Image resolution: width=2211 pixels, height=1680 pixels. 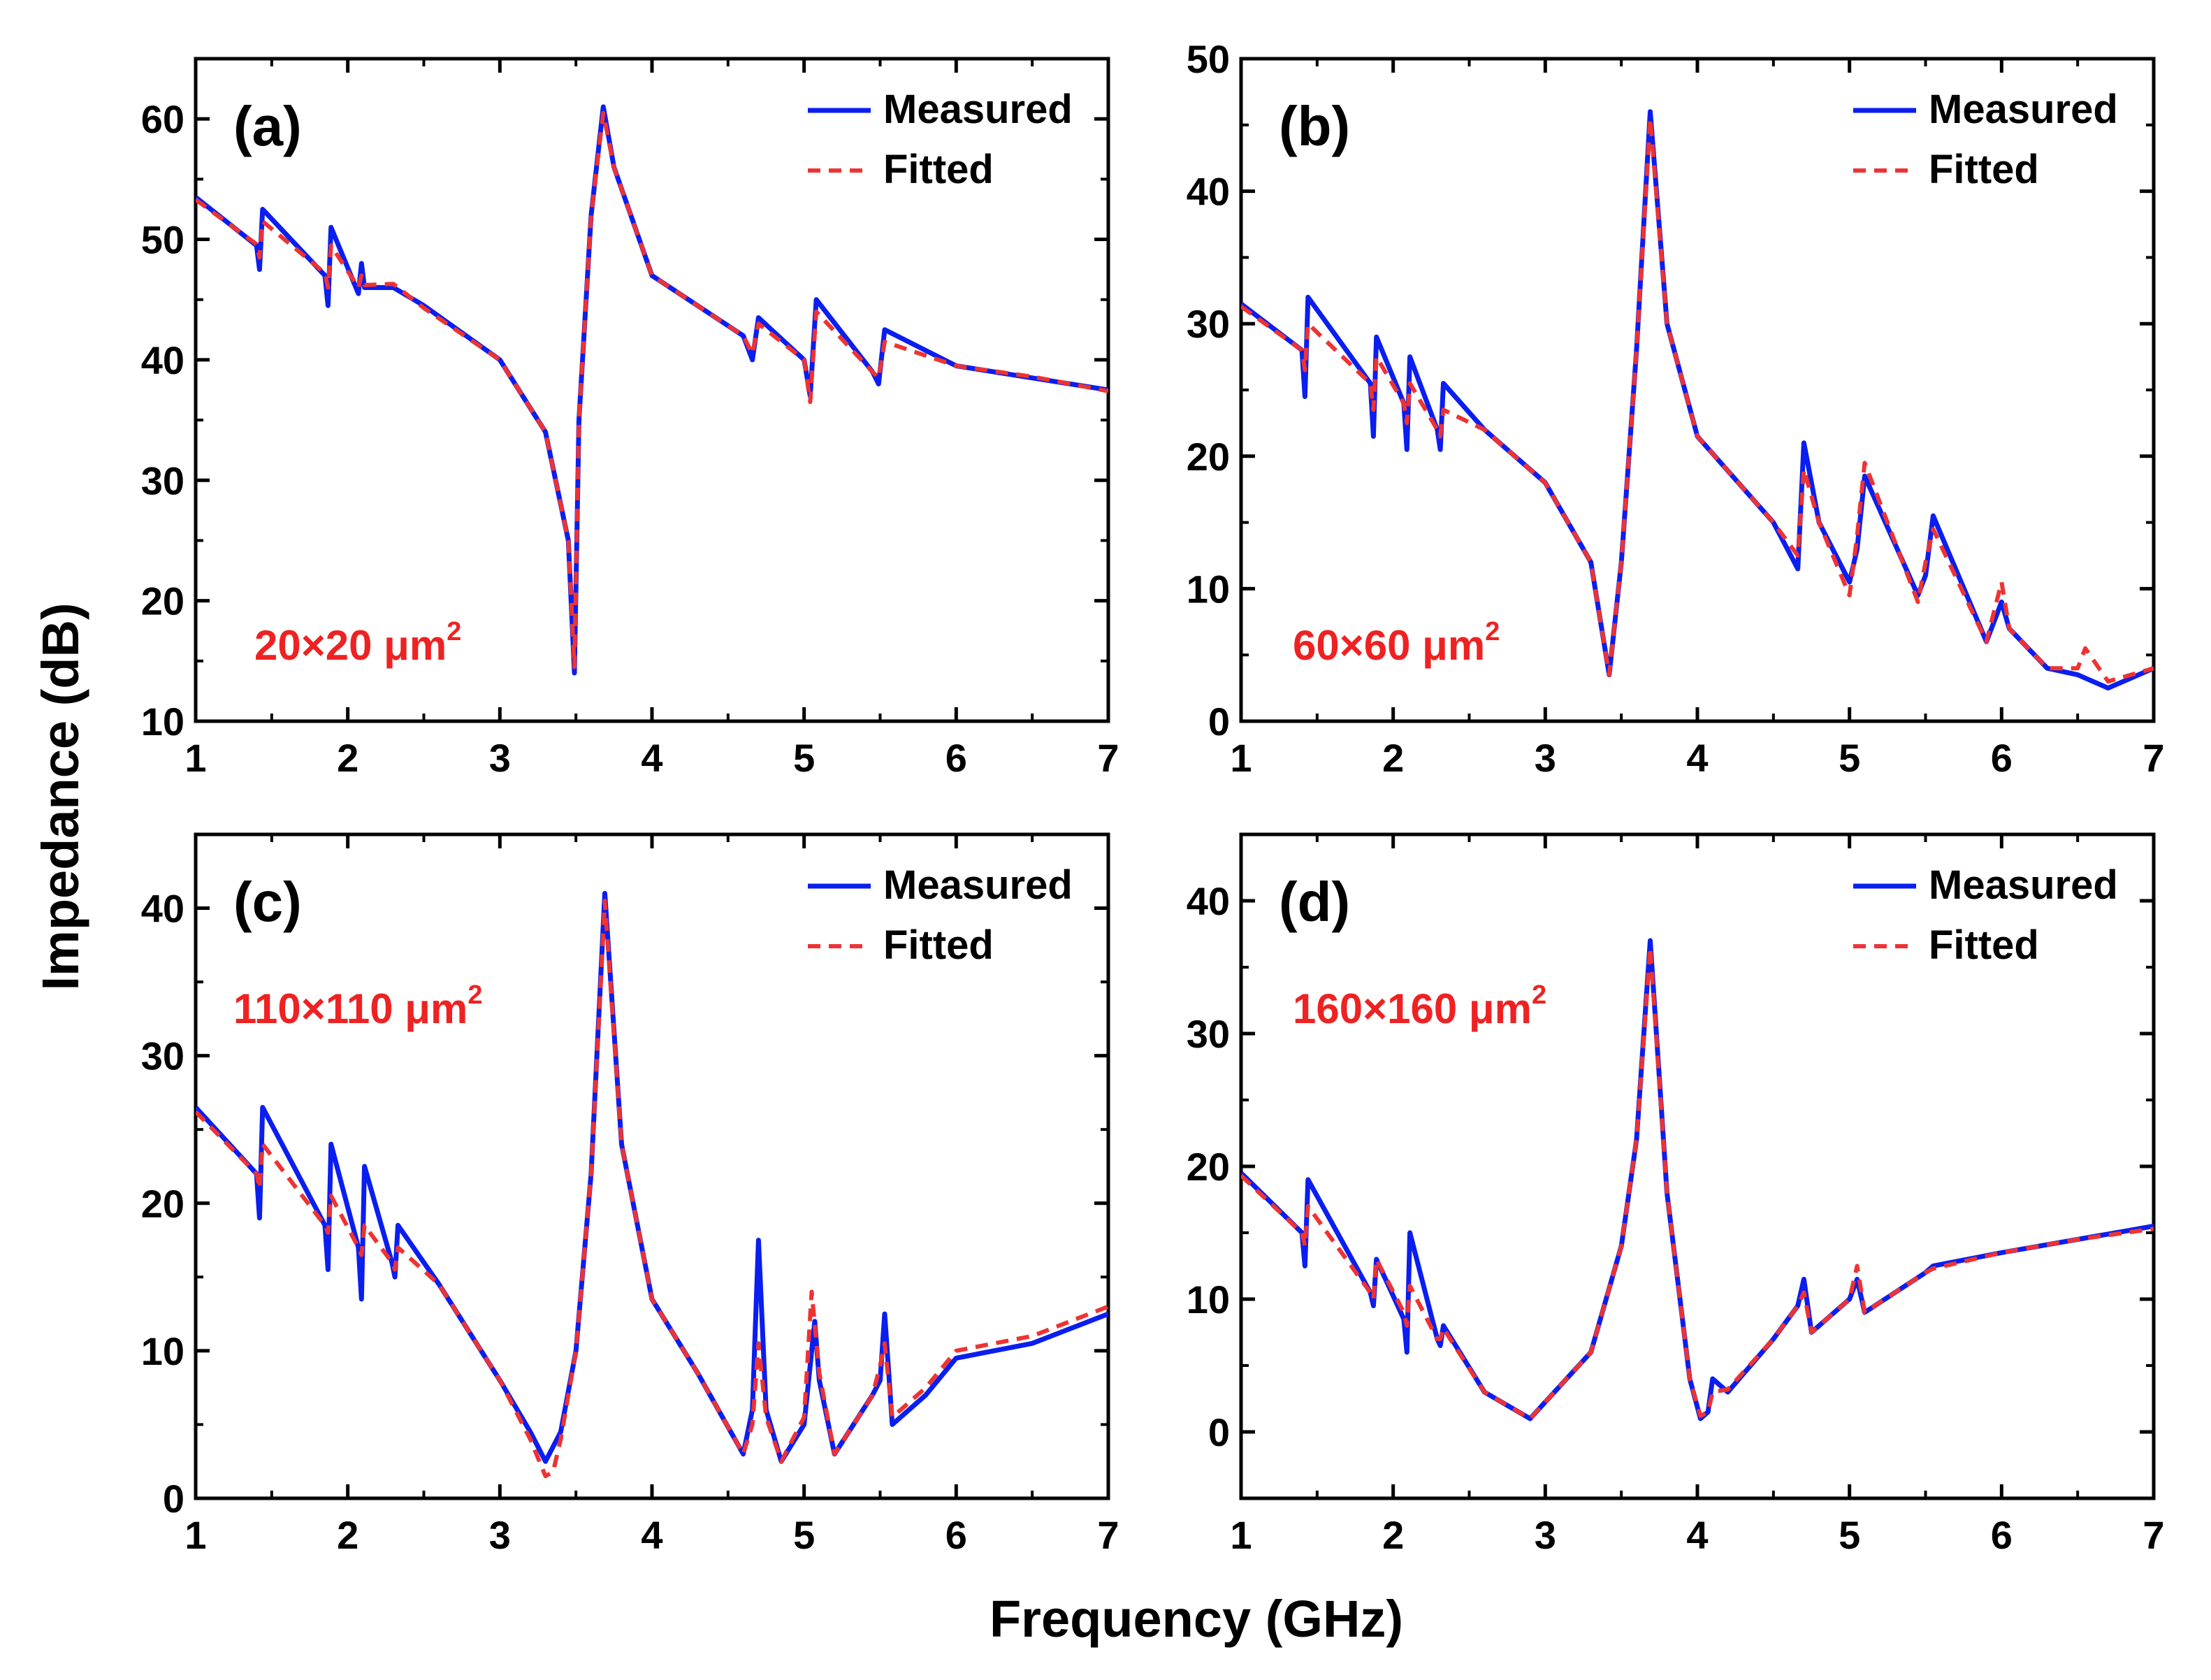 What do you see at coordinates (1314, 126) in the screenshot?
I see `panel-label-b: (b)` at bounding box center [1314, 126].